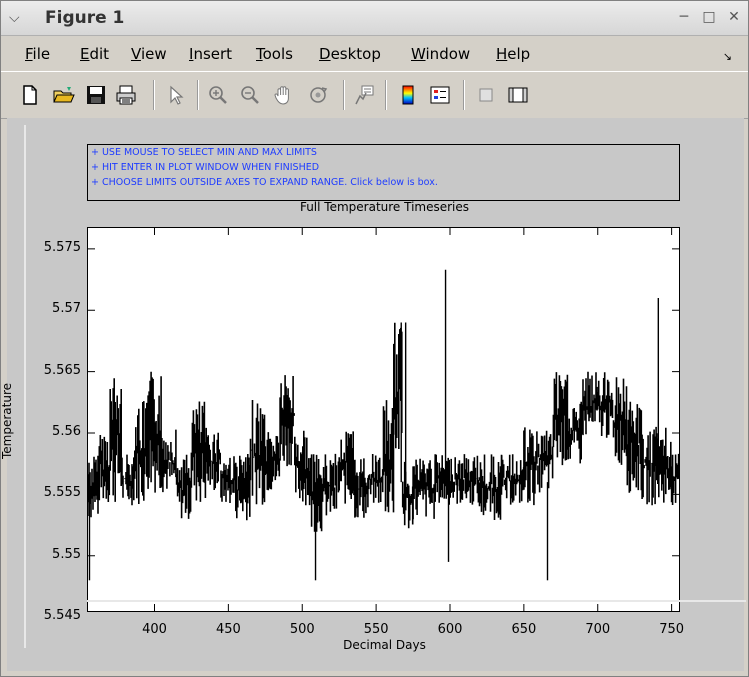 The image size is (749, 677). Describe the element at coordinates (416, 601) in the screenshot. I see `horizontal-guide-line` at that location.